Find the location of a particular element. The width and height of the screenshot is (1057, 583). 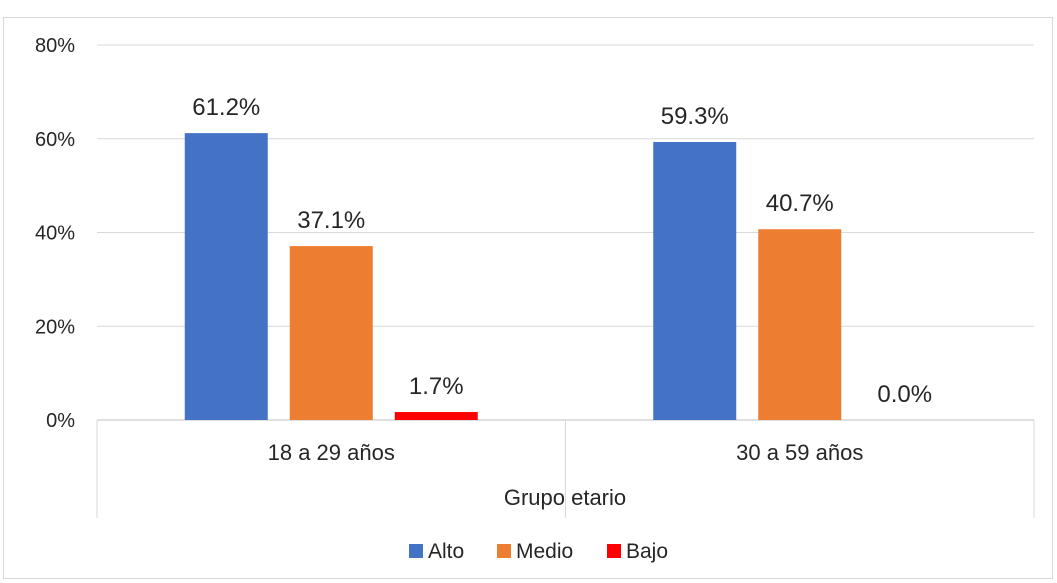

legend-swatch-alto is located at coordinates (416, 551).